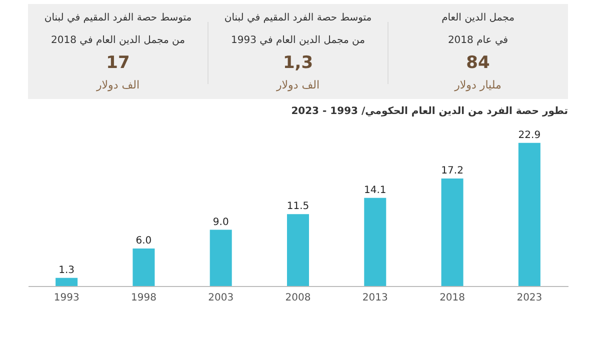 The width and height of the screenshot is (600, 338). What do you see at coordinates (118, 62) in the screenshot?
I see `text: 17` at bounding box center [118, 62].